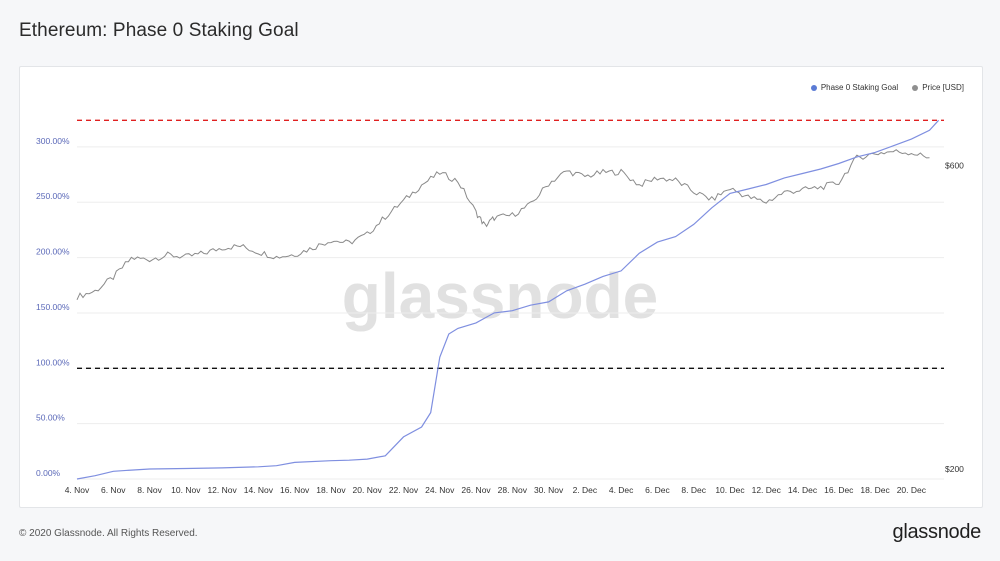  I want to click on legend-label-price: Price [USD], so click(943, 87).